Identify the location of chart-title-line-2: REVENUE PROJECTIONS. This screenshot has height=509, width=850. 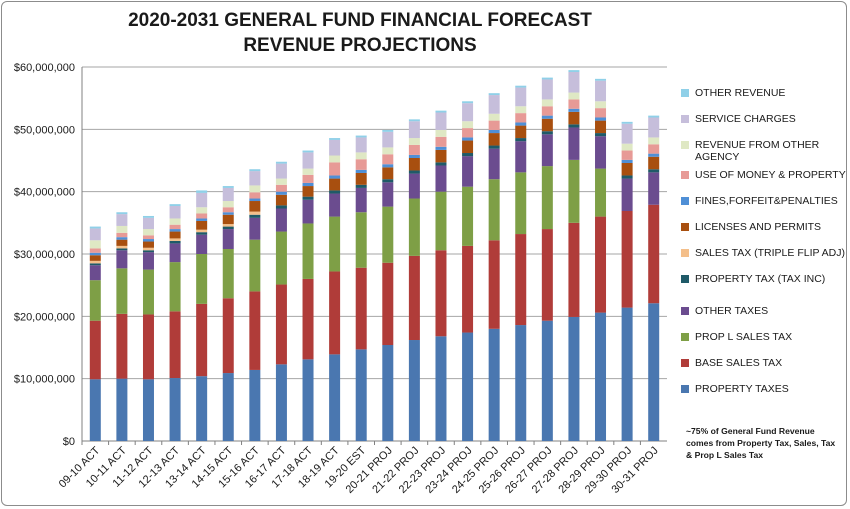
(360, 45).